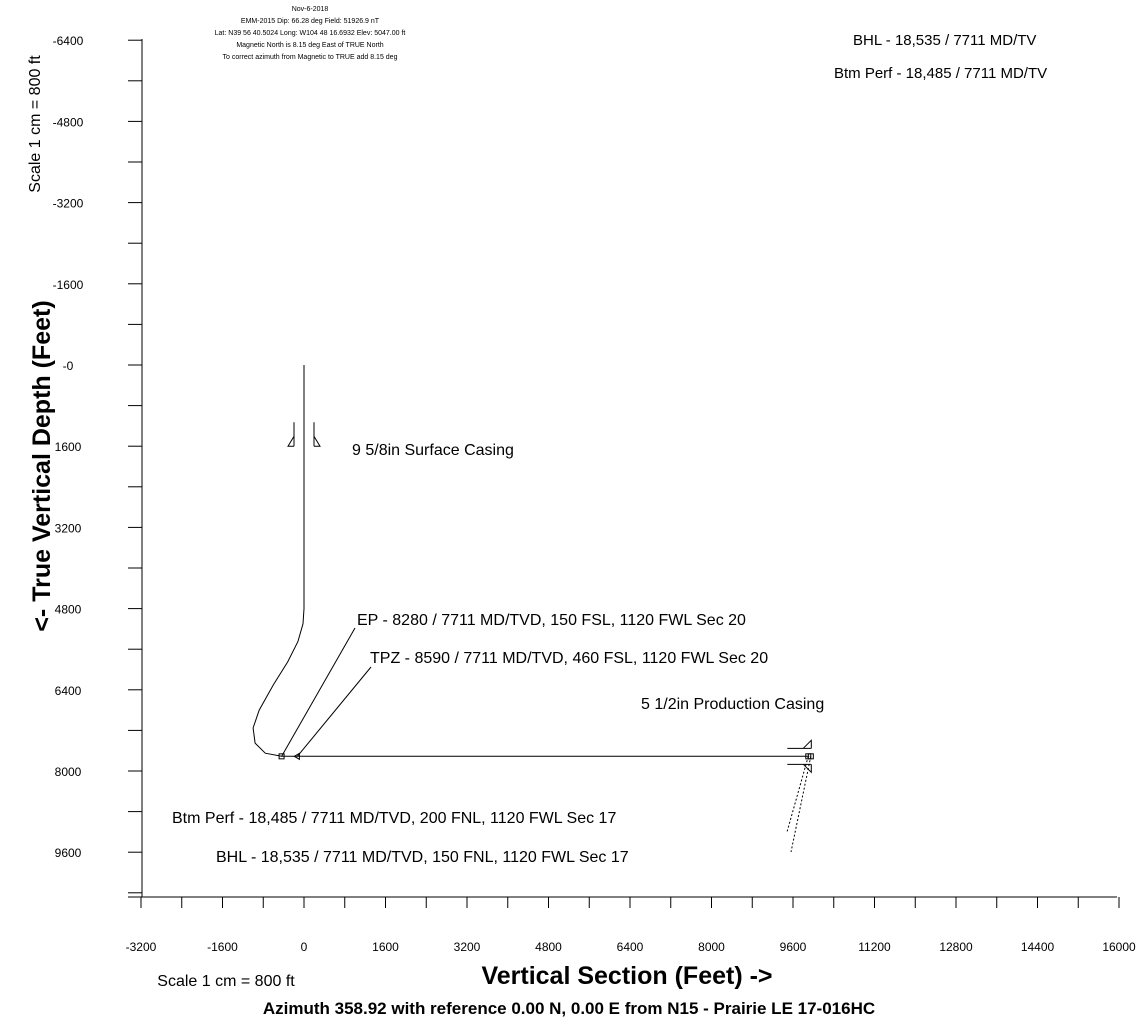 The width and height of the screenshot is (1141, 1029). Describe the element at coordinates (732, 704) in the screenshot. I see `production-casing-label: 5 1/2in Production Casing` at that location.